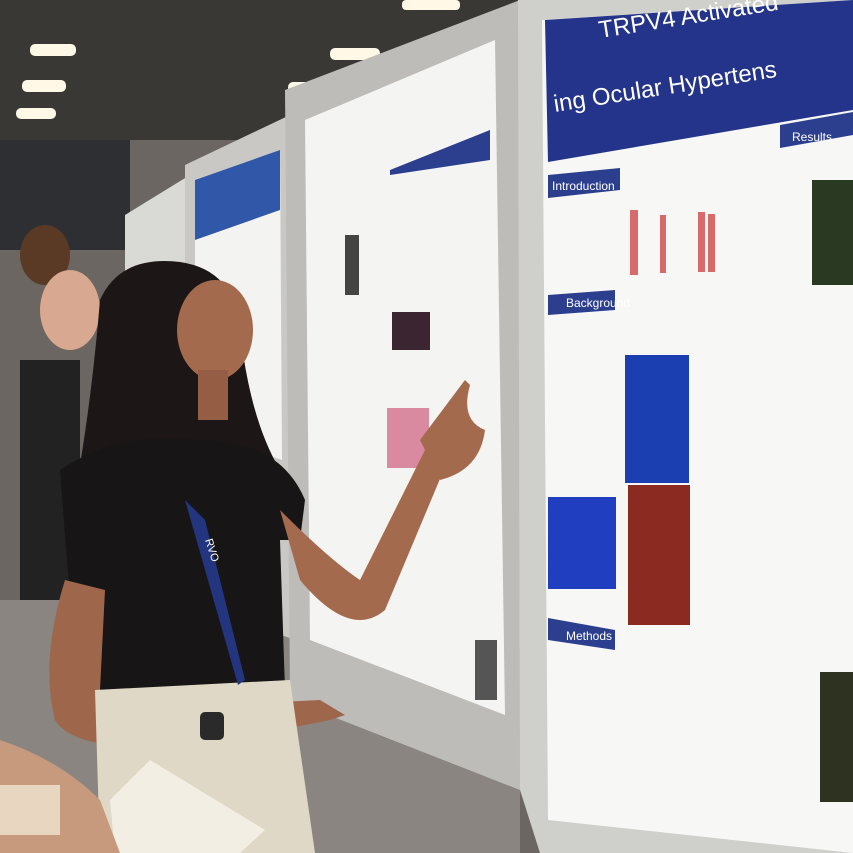 This screenshot has width=853, height=853. Describe the element at coordinates (65, 195) in the screenshot. I see `window-wall` at that location.